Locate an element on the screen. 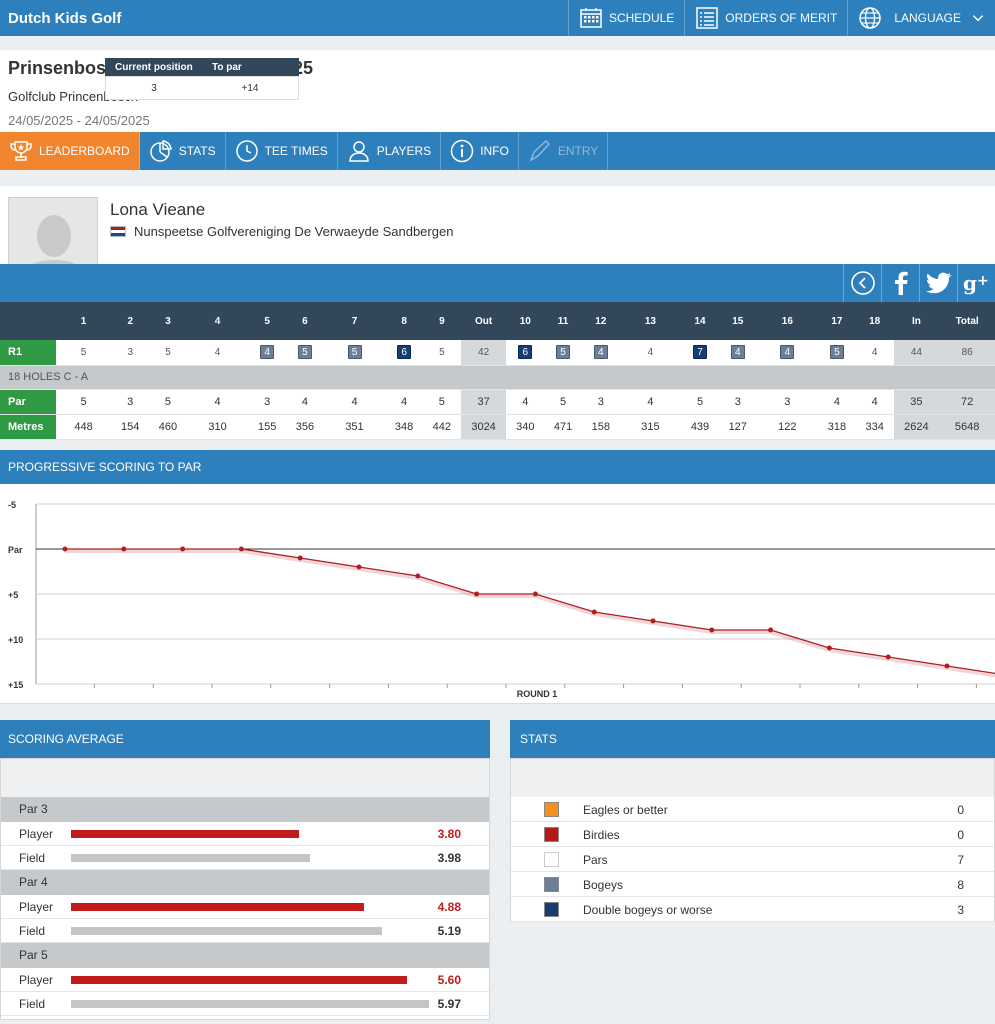 The height and width of the screenshot is (1024, 995). scoring-group-header: Par 3 is located at coordinates (245, 809).